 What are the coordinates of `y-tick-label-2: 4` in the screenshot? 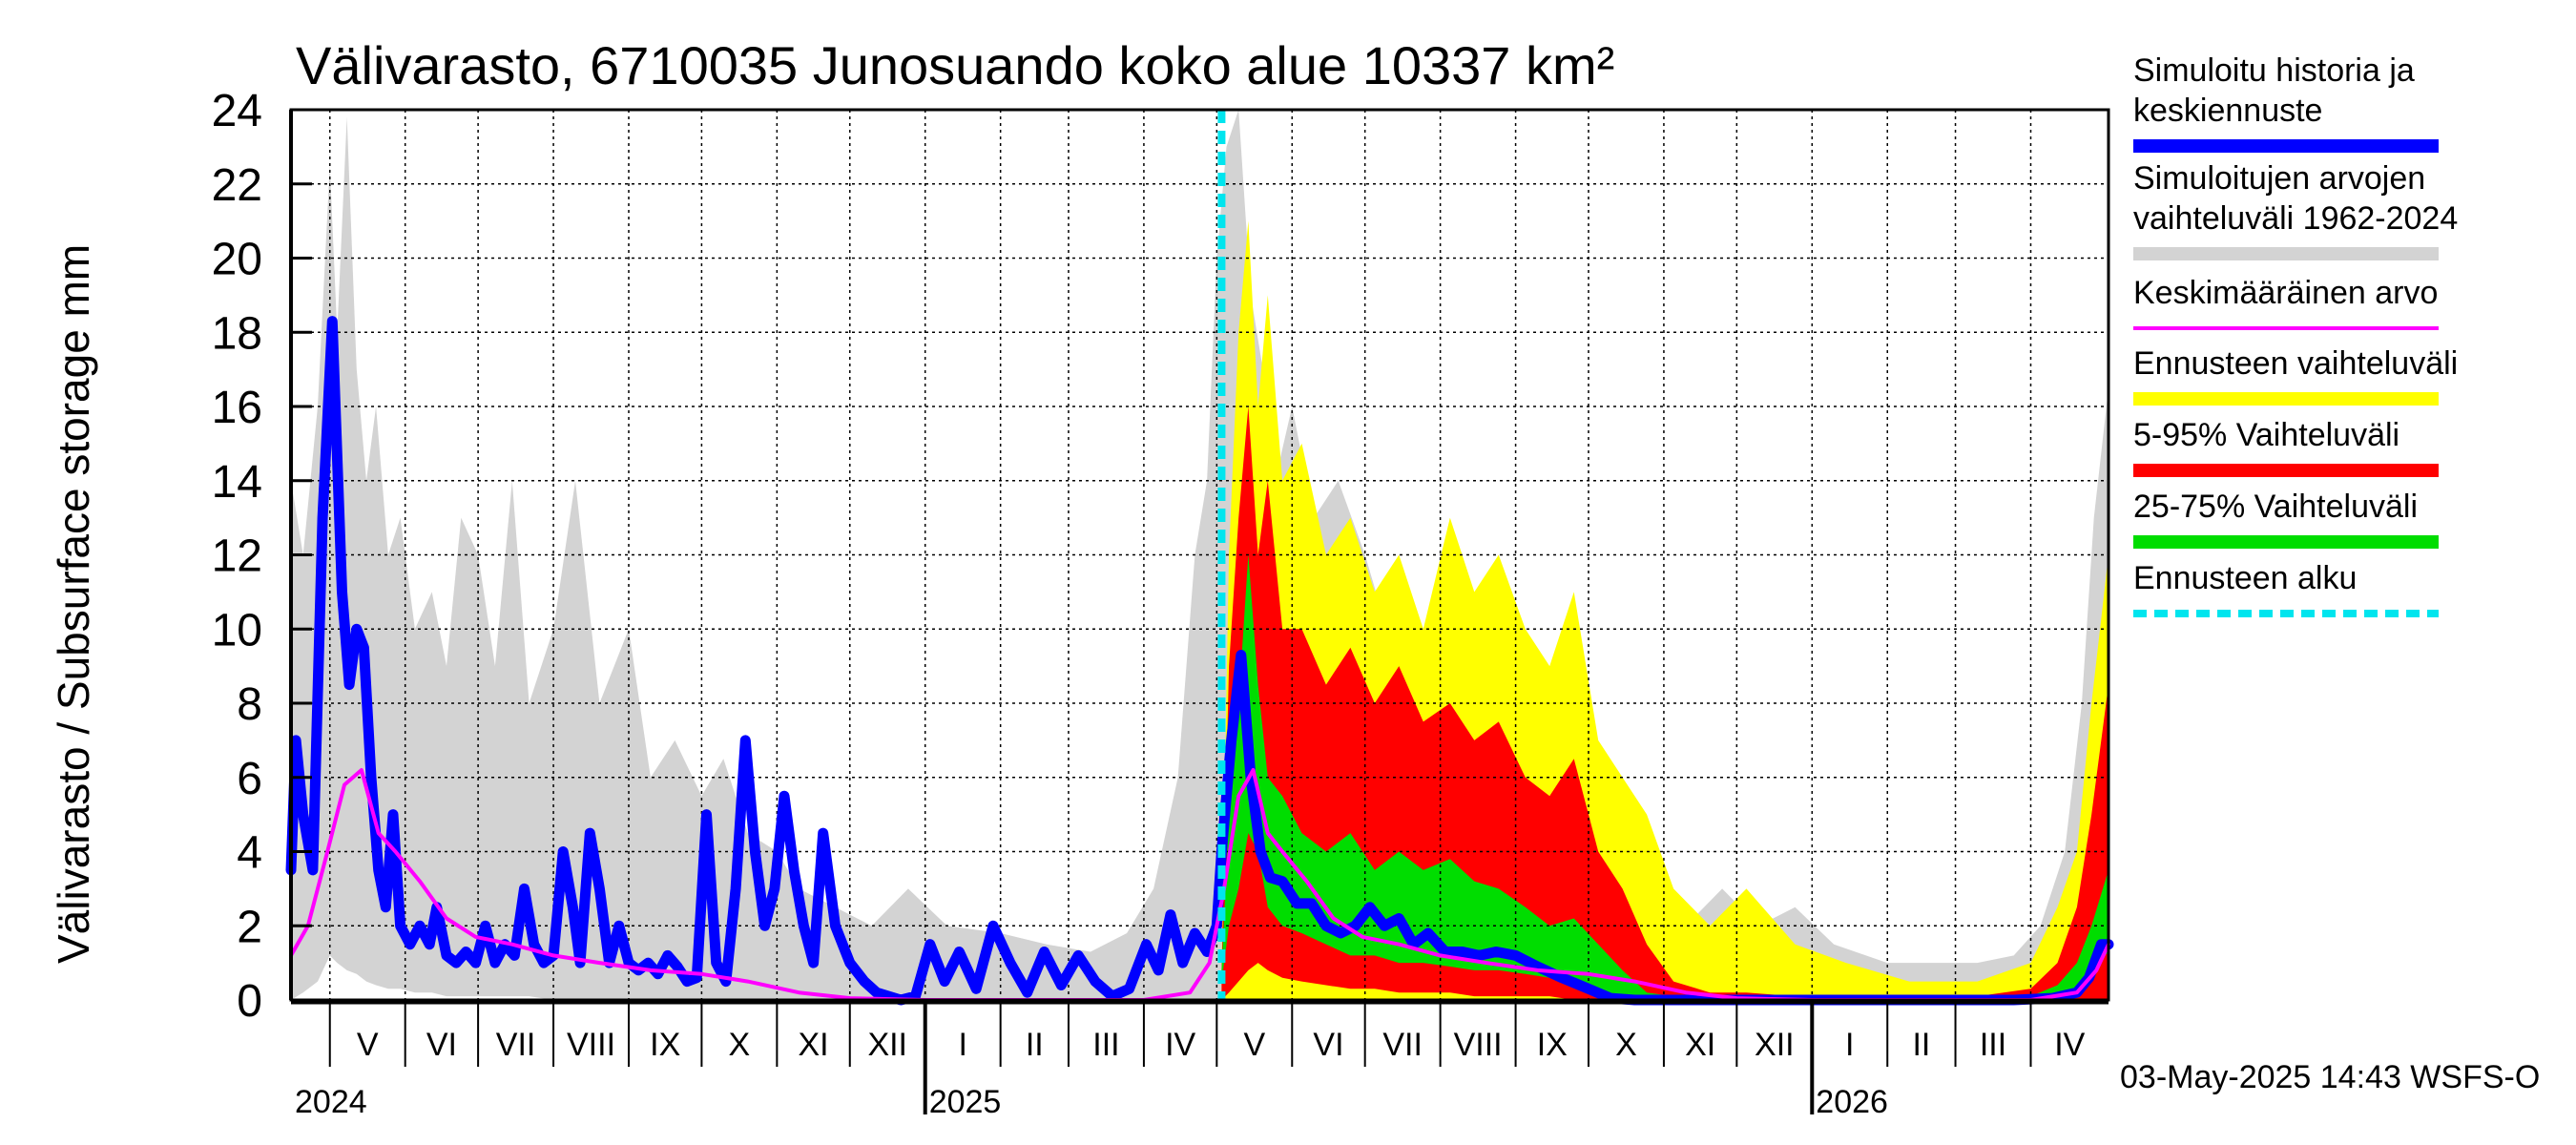 It's located at (249, 853).